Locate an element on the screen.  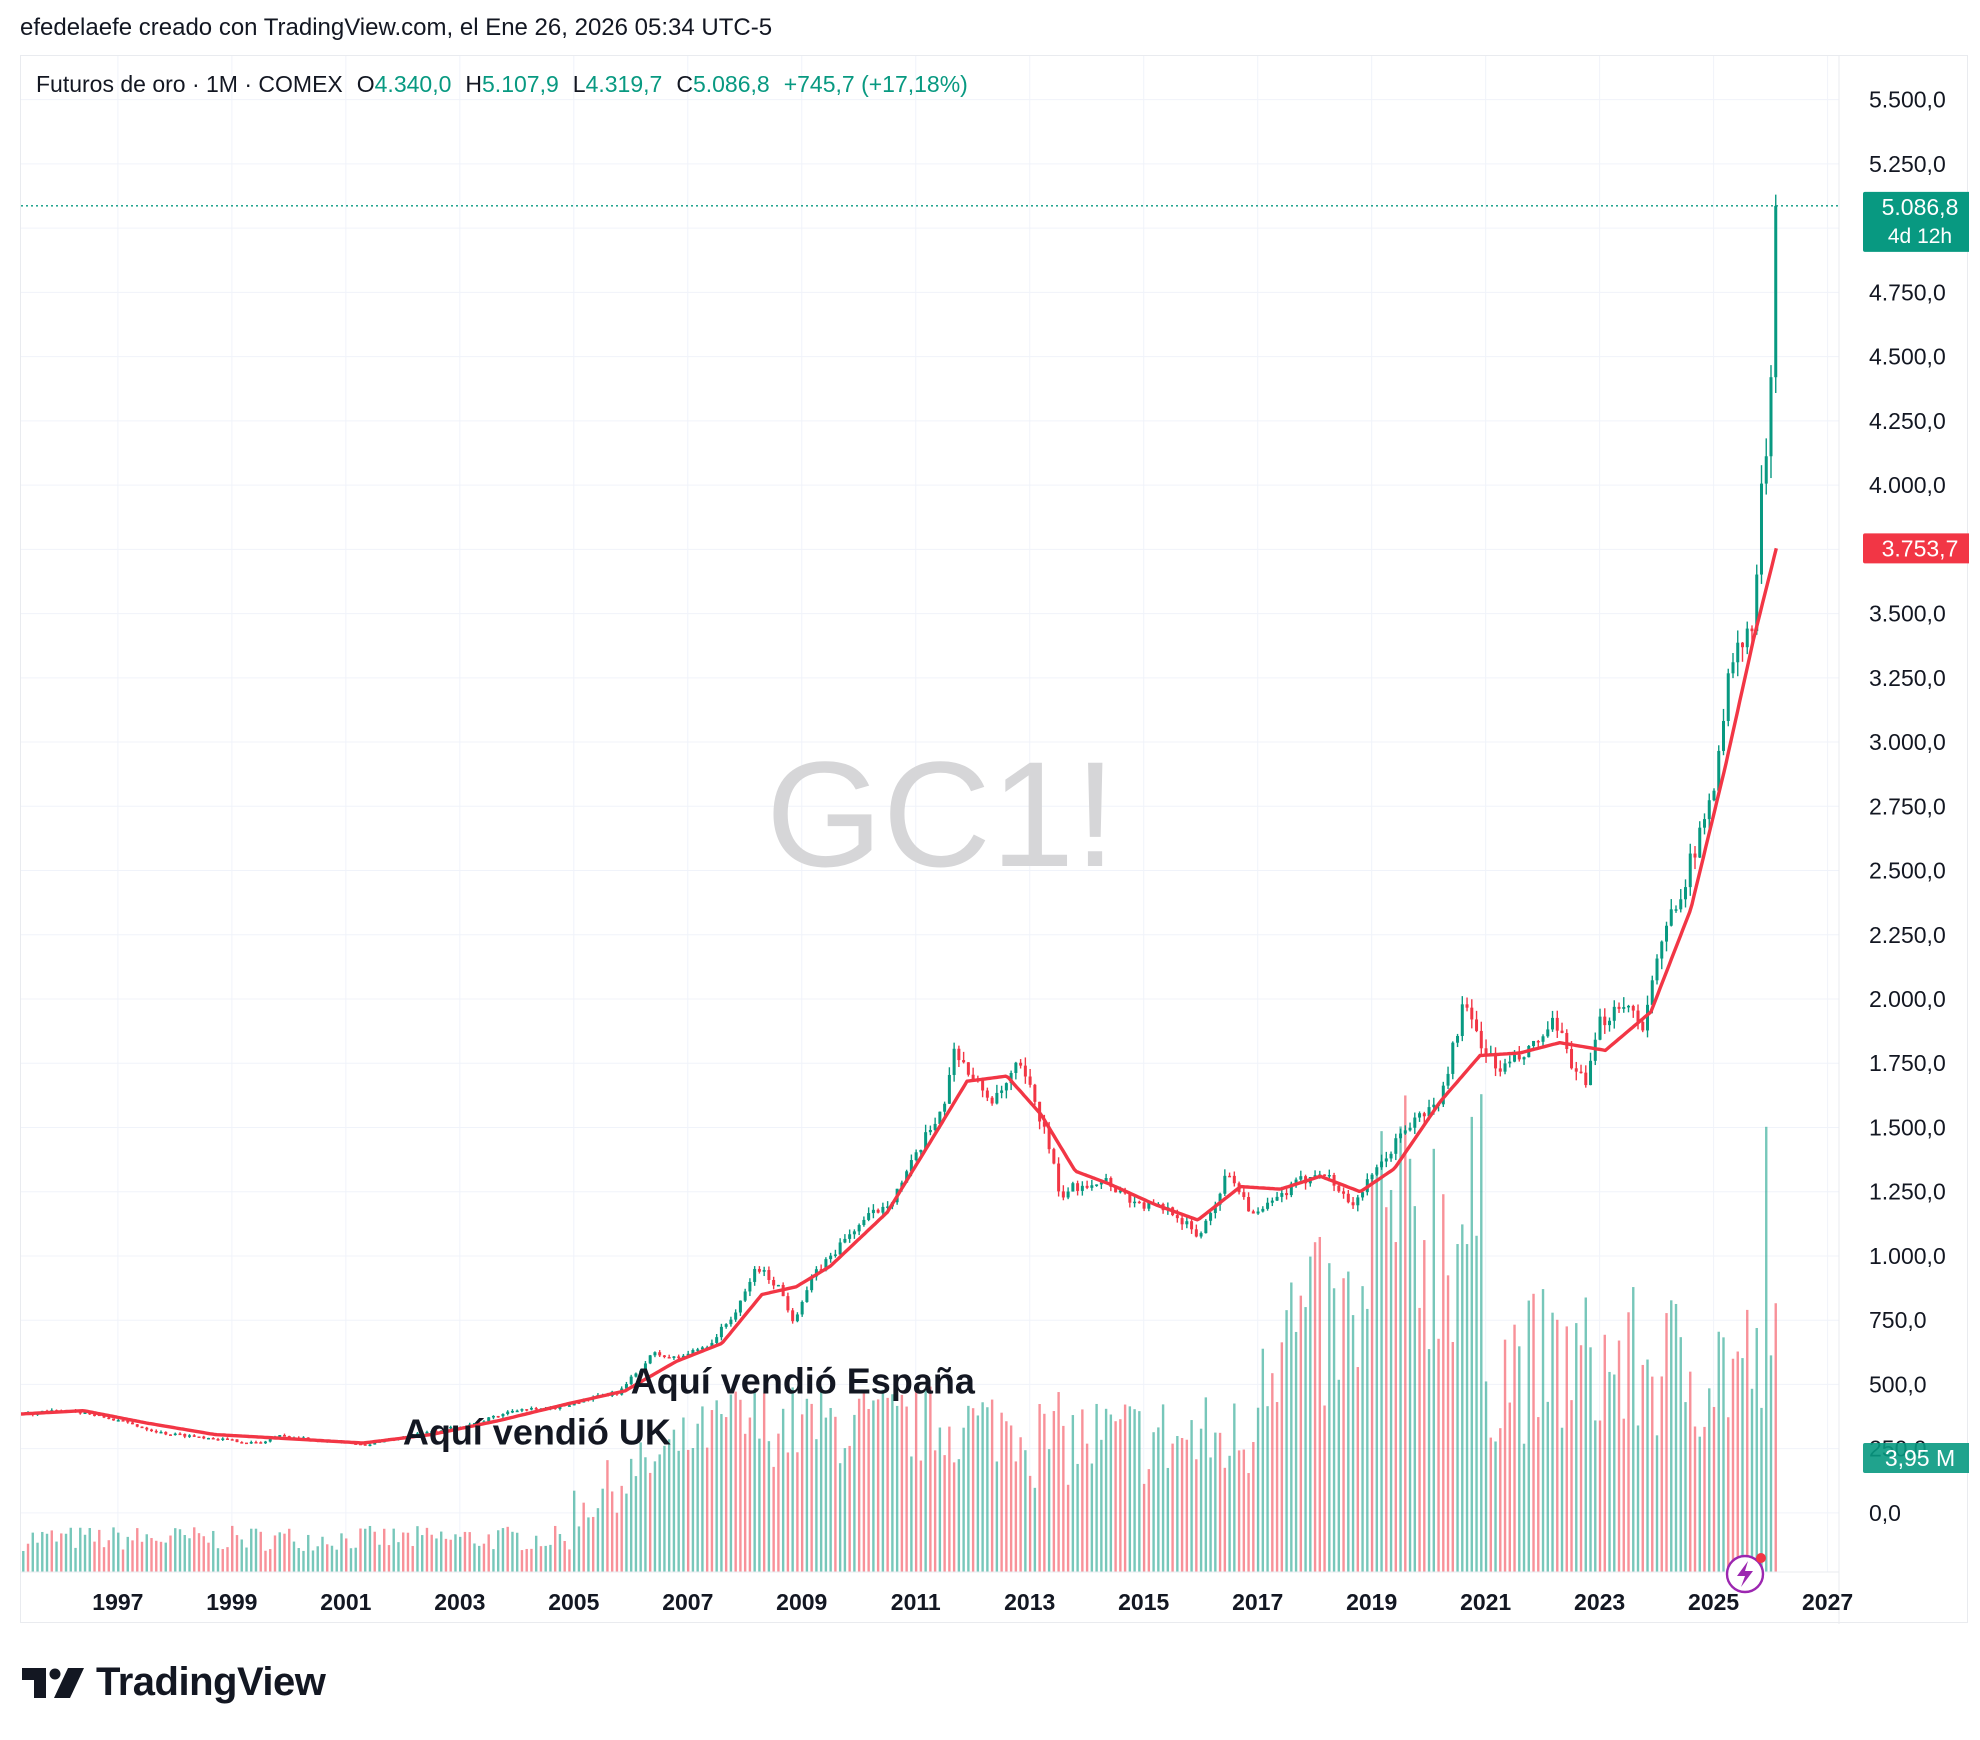
price-tick-label: 2.250,0 is located at coordinates (1907, 935).